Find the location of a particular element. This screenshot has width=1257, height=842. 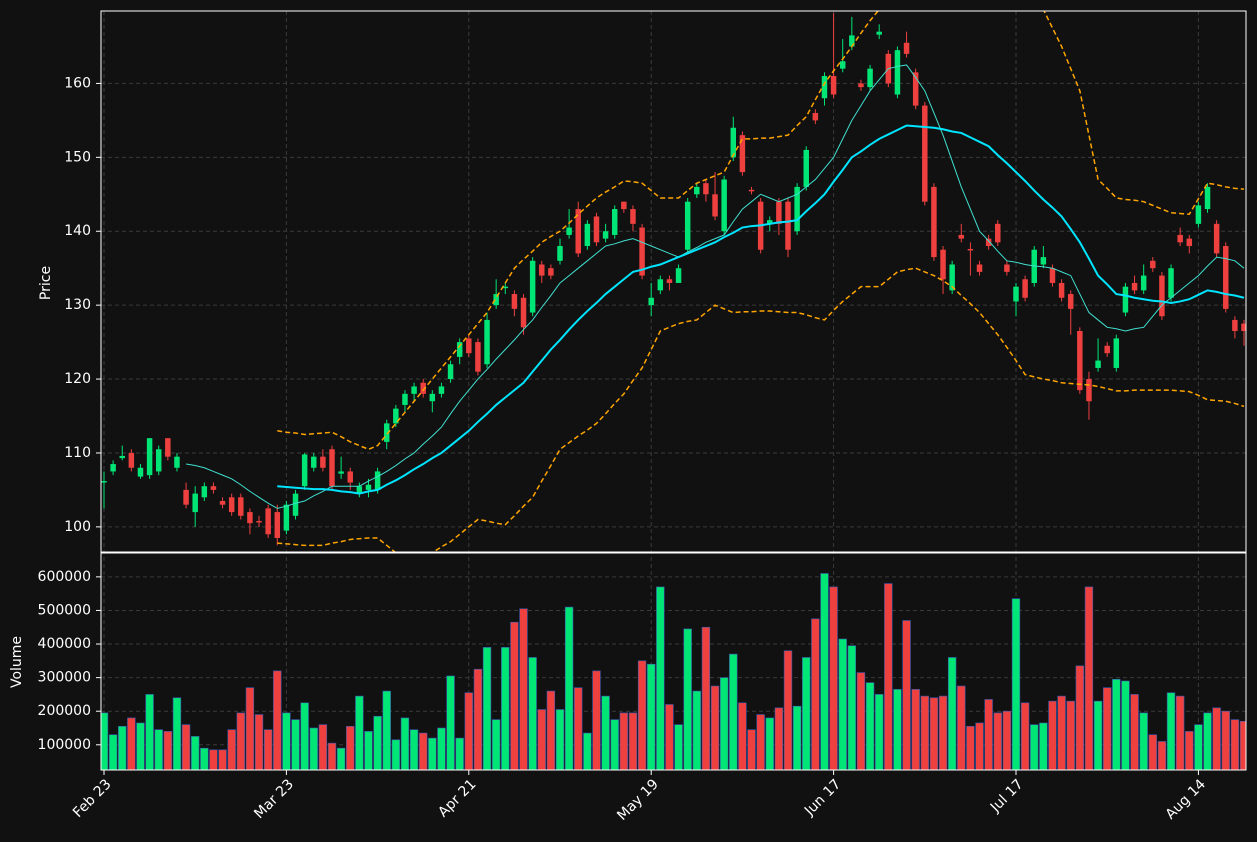

x-tick-label: Mar 23 is located at coordinates (274, 799).